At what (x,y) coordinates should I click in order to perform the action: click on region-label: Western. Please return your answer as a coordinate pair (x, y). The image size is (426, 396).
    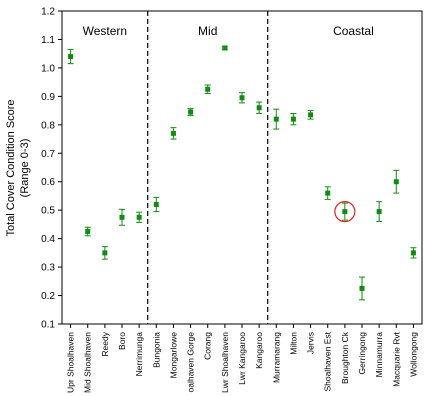
    Looking at the image, I should click on (105, 31).